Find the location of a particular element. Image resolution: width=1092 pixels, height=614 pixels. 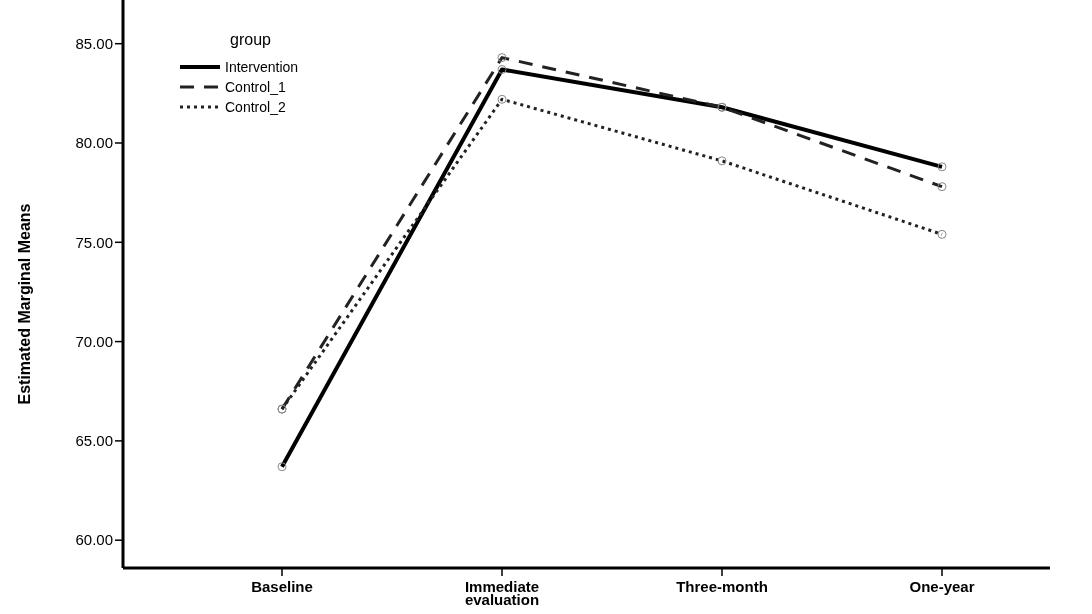

y-tick-label: 85.00 is located at coordinates (94, 43).